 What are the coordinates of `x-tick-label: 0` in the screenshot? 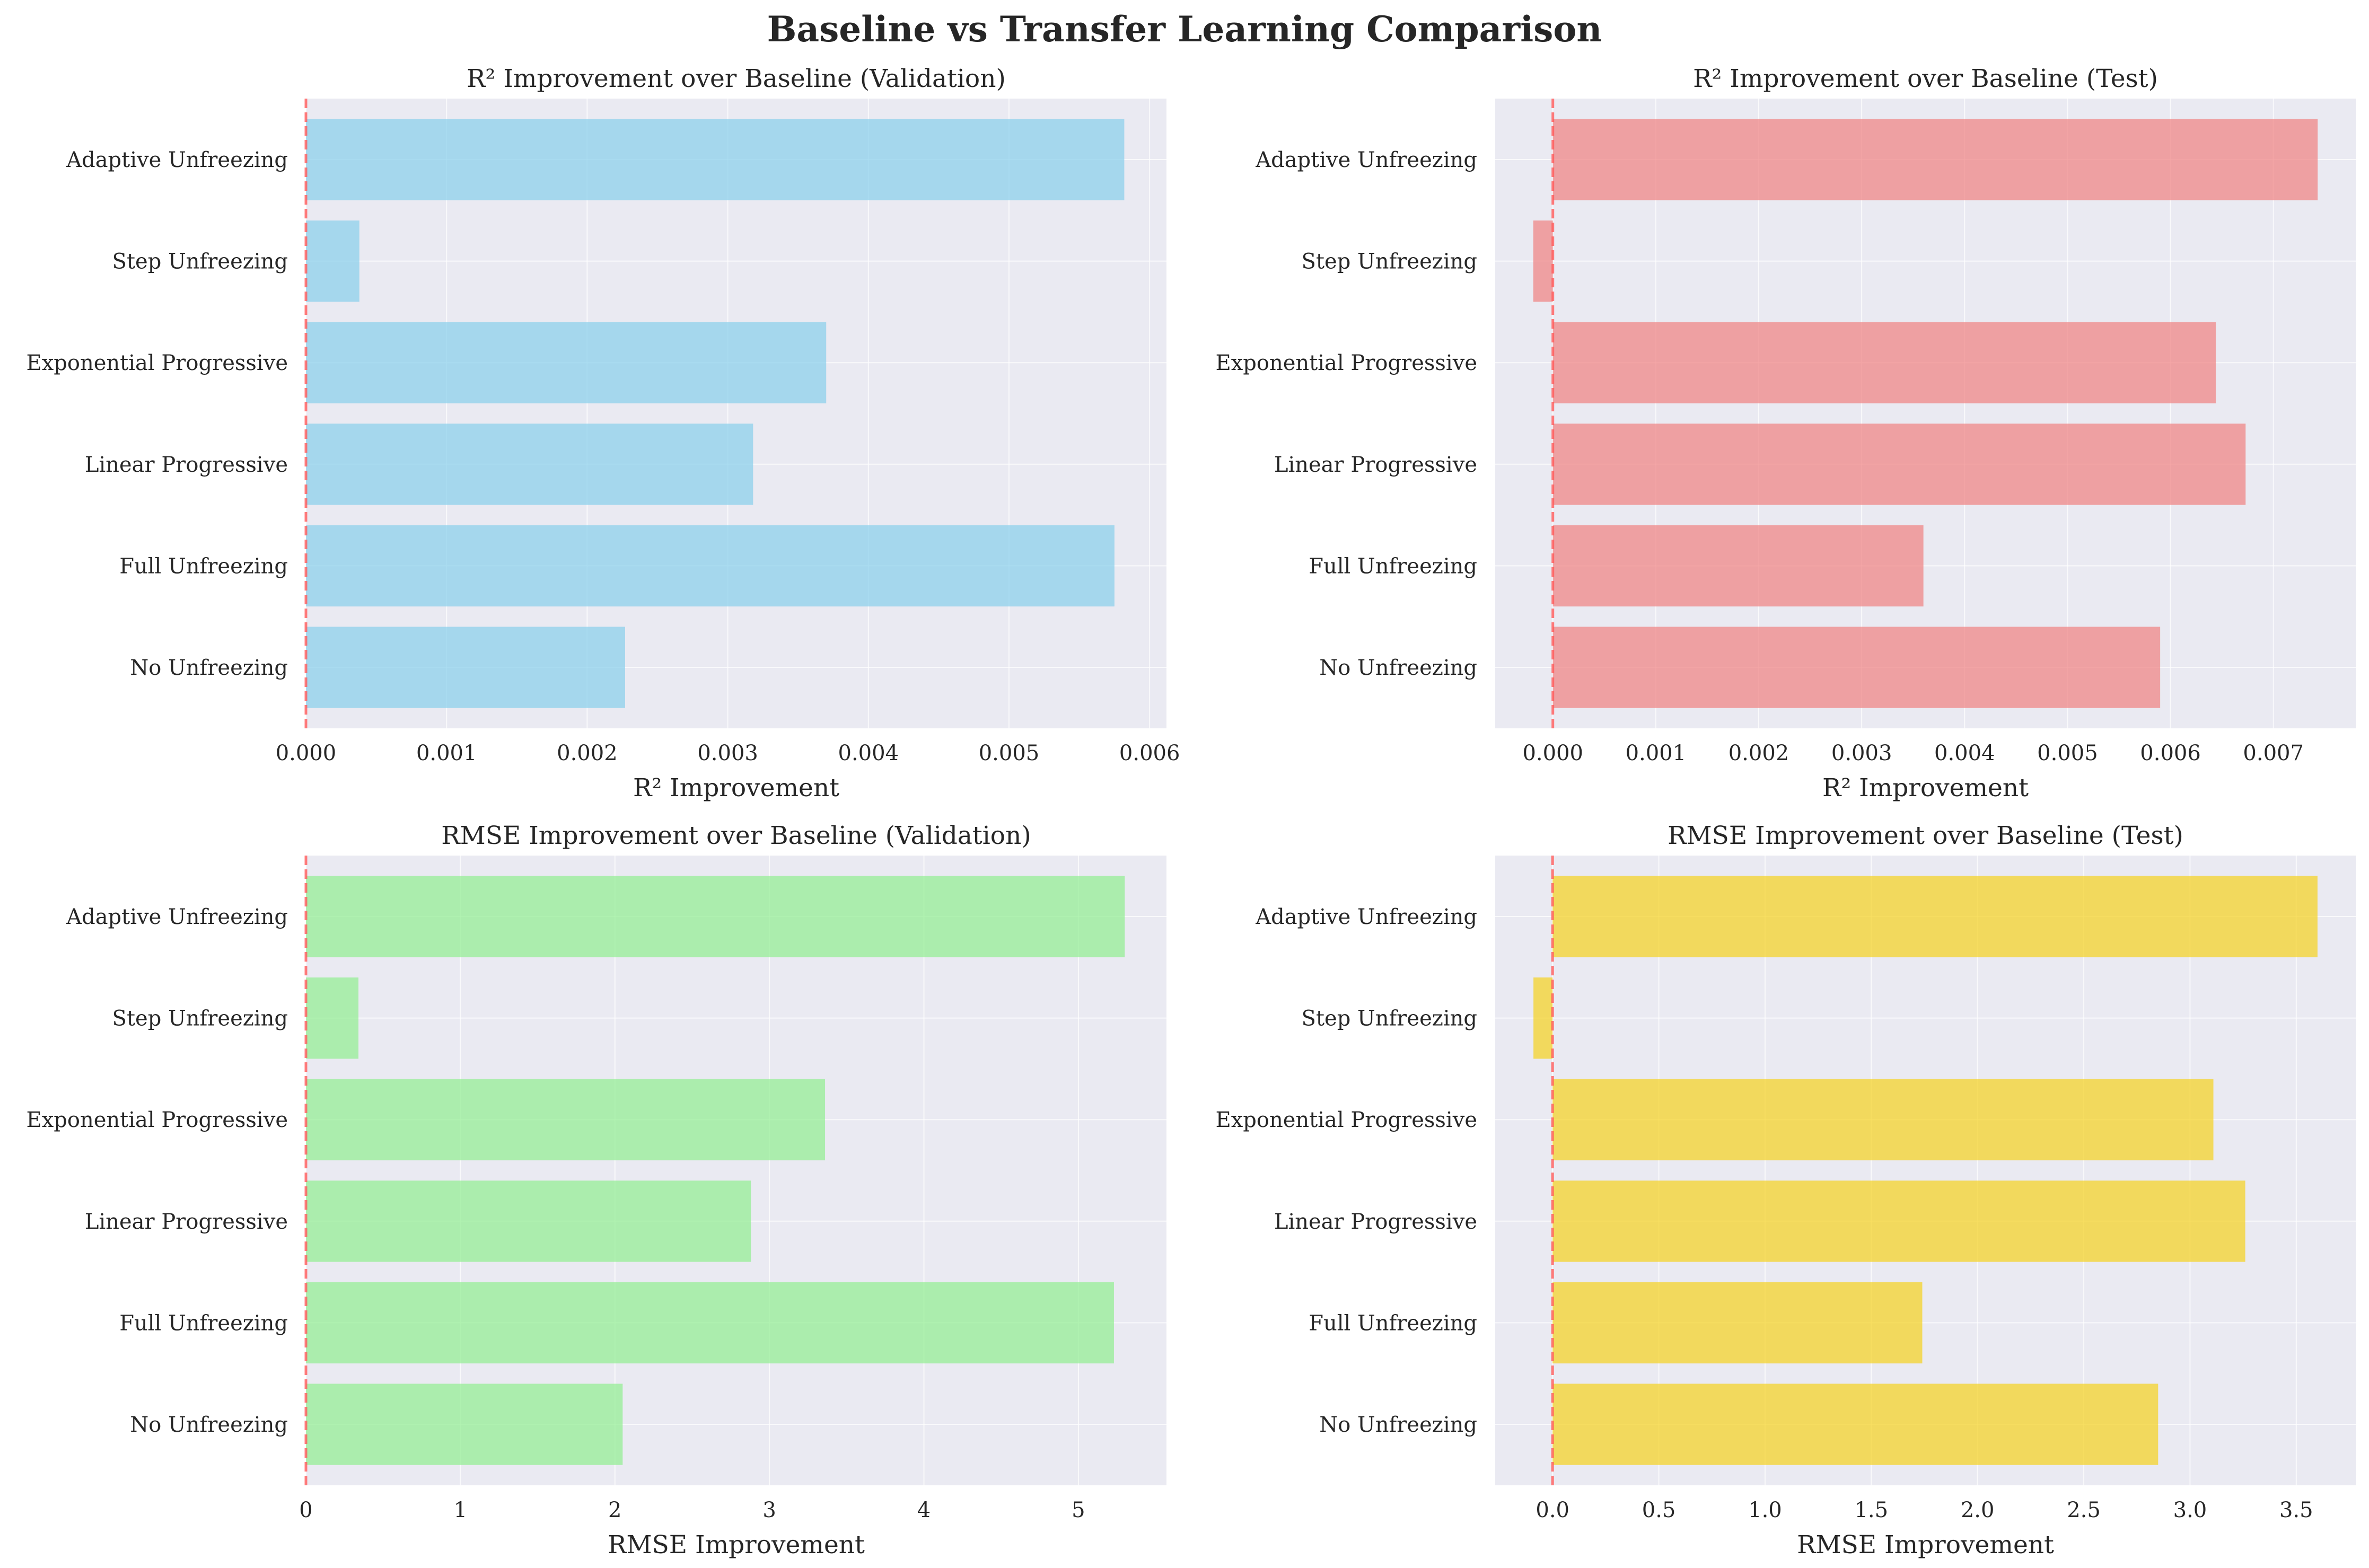 It's located at (305, 1510).